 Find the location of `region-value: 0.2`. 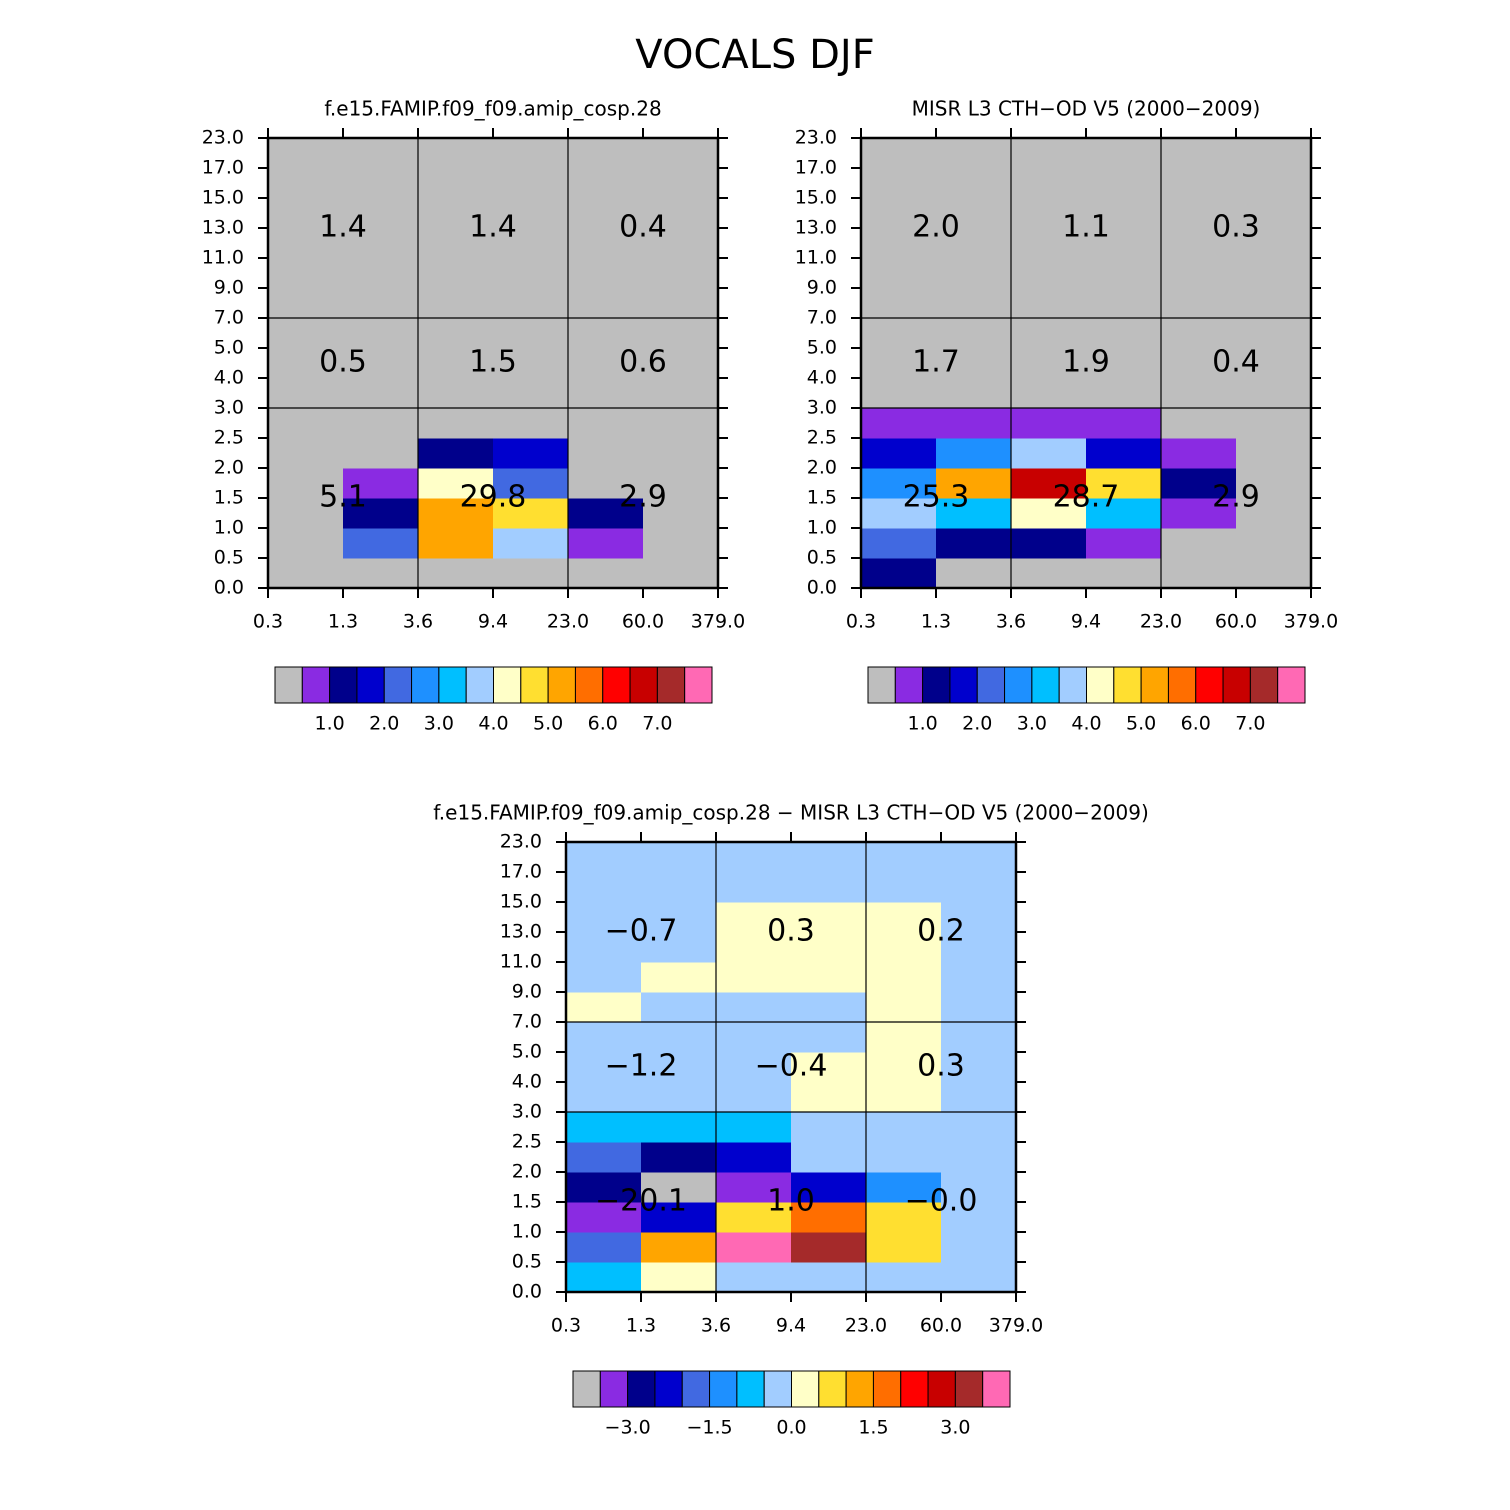

region-value: 0.2 is located at coordinates (941, 931).